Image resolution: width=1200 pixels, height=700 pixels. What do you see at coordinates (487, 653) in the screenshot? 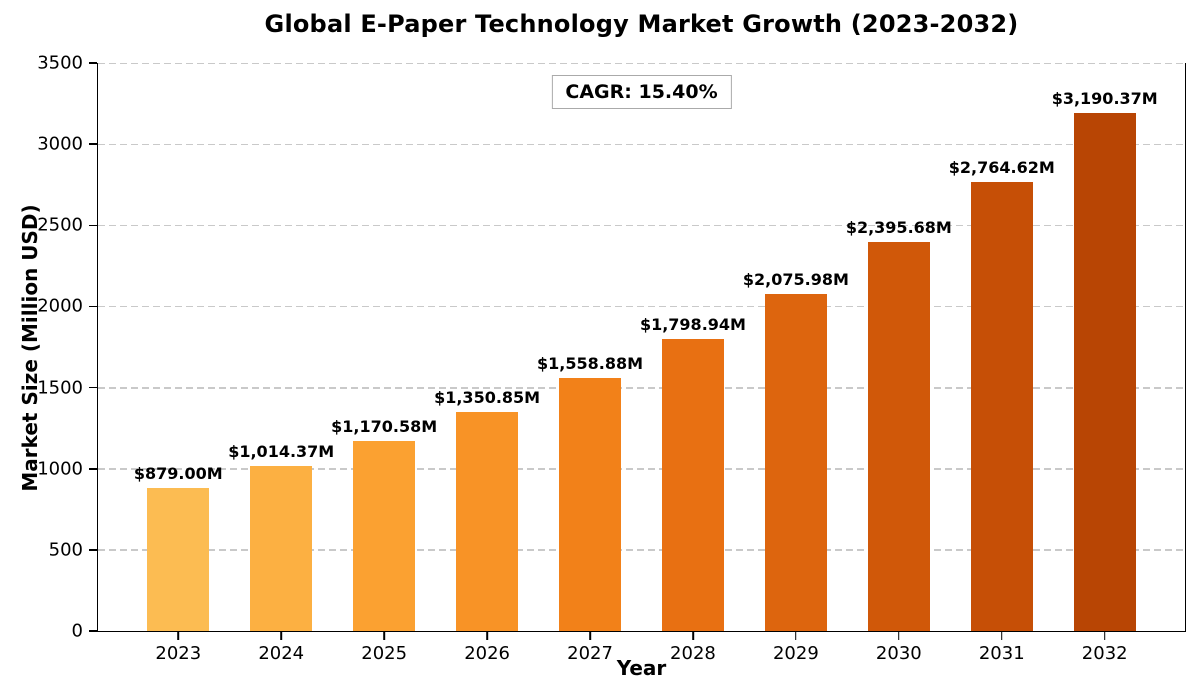
I see `x-tick-label-2026: 2026` at bounding box center [487, 653].